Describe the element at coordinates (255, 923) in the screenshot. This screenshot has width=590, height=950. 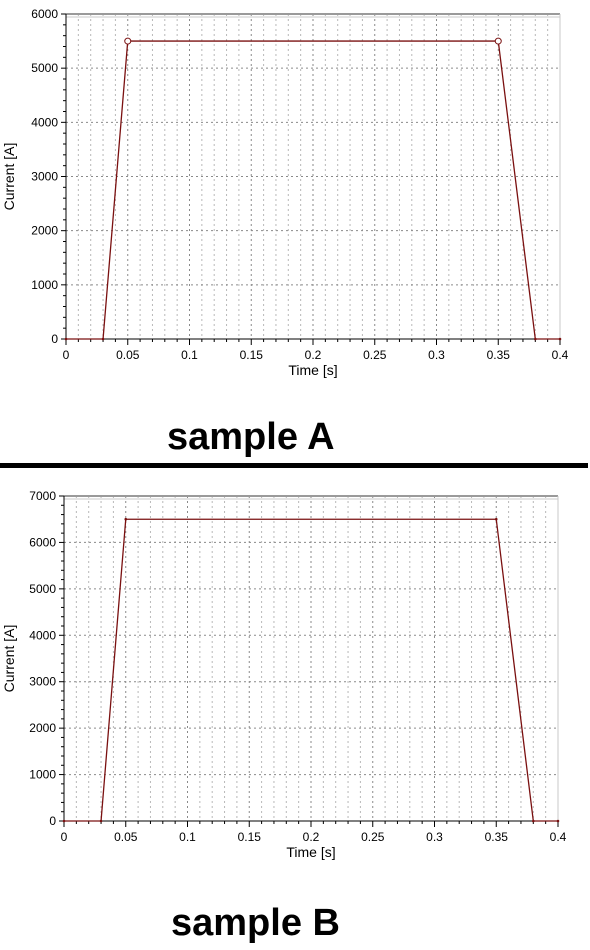
I see `caption-sample-b: sample B` at that location.